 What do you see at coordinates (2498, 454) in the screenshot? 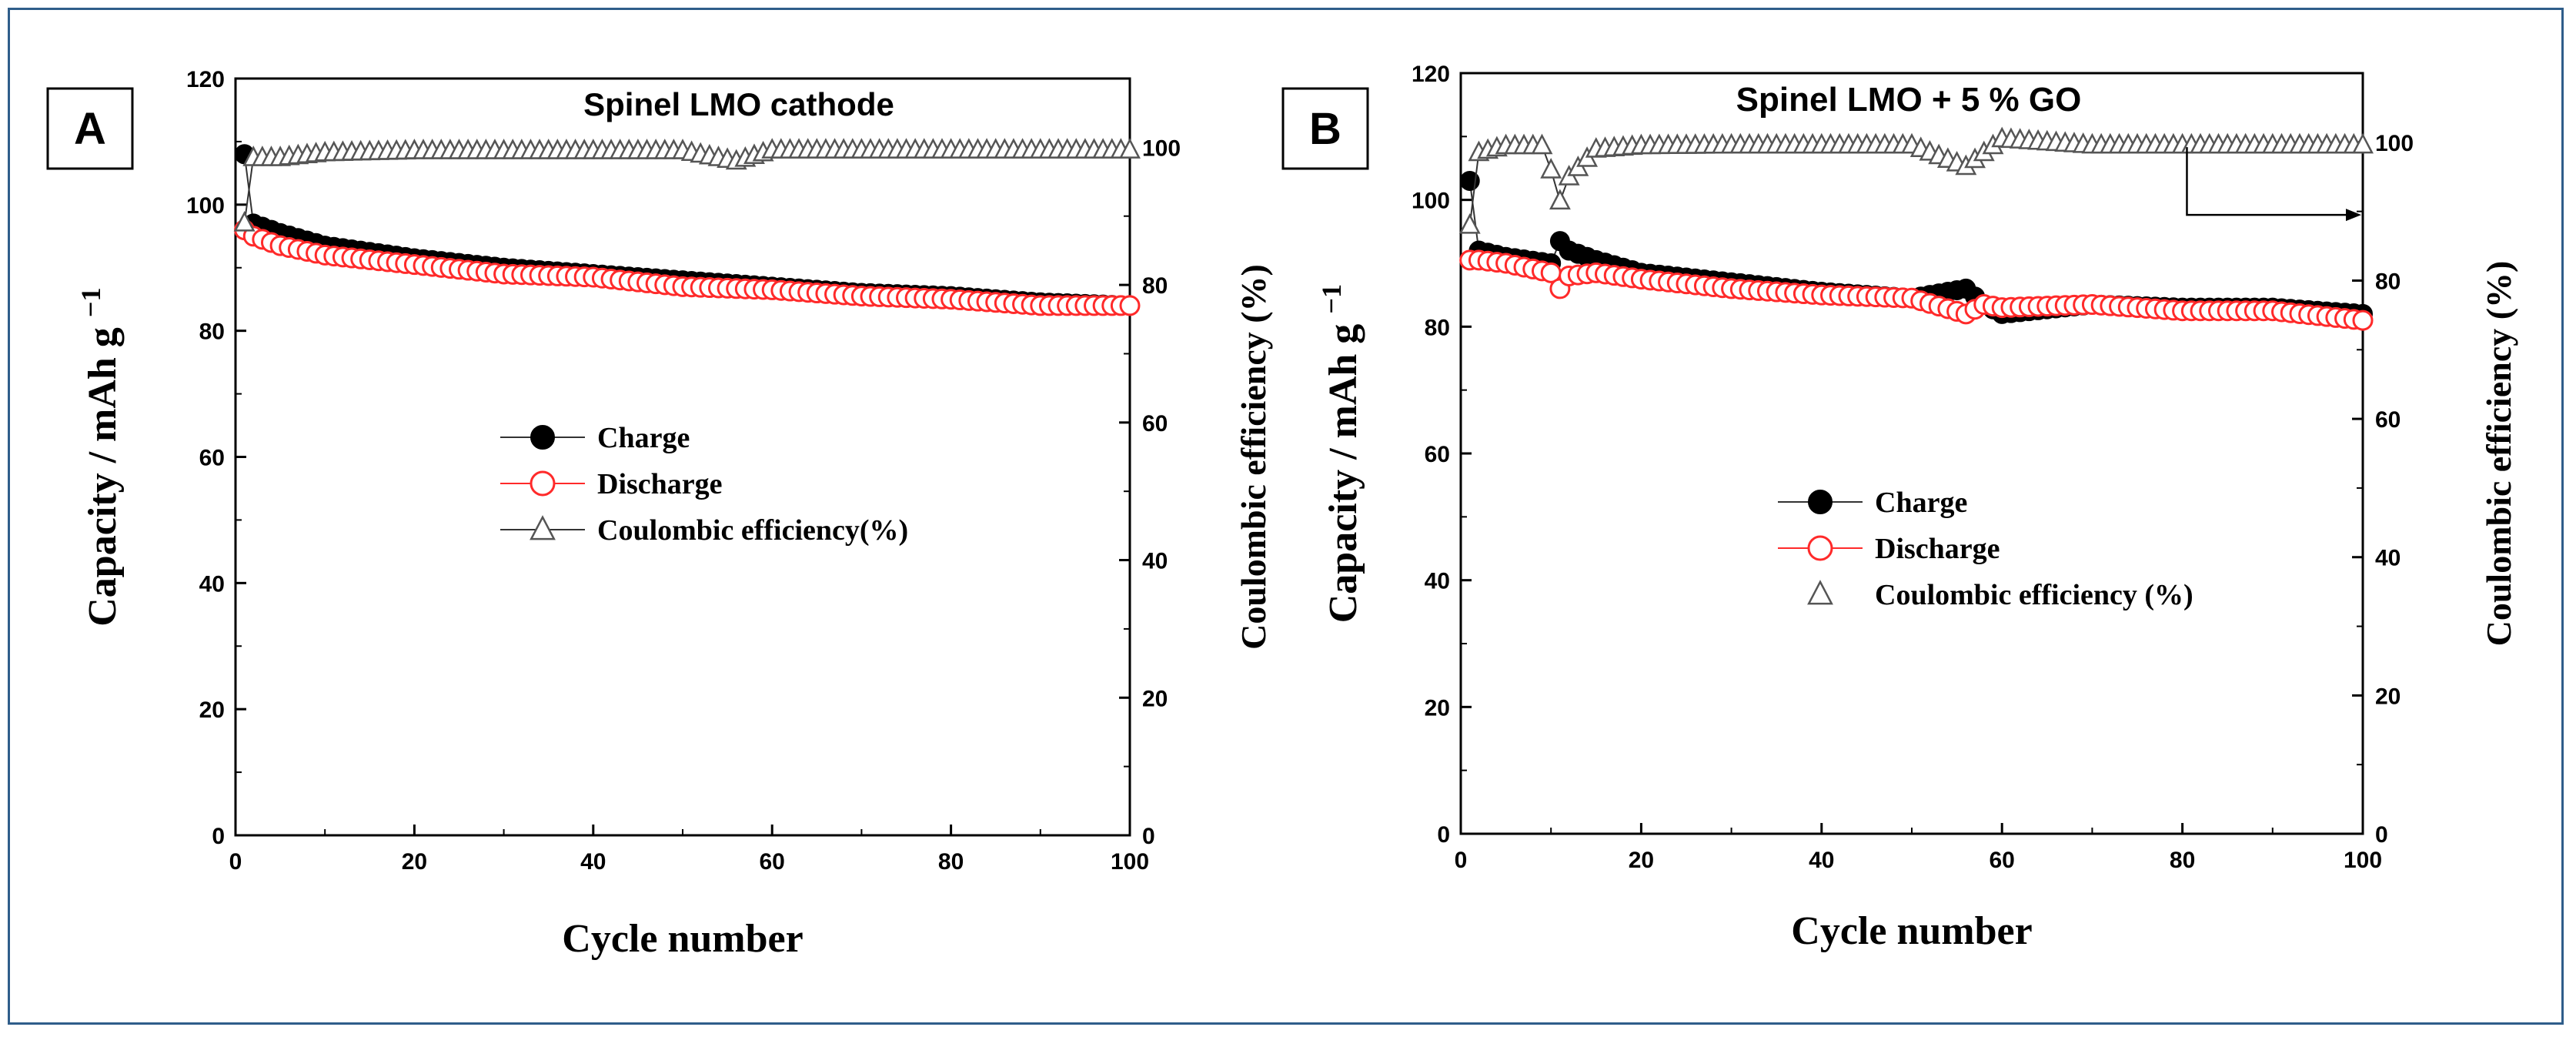
I see `chart-b-y2-axis-label: Coulombic efficiency (%)` at bounding box center [2498, 454].